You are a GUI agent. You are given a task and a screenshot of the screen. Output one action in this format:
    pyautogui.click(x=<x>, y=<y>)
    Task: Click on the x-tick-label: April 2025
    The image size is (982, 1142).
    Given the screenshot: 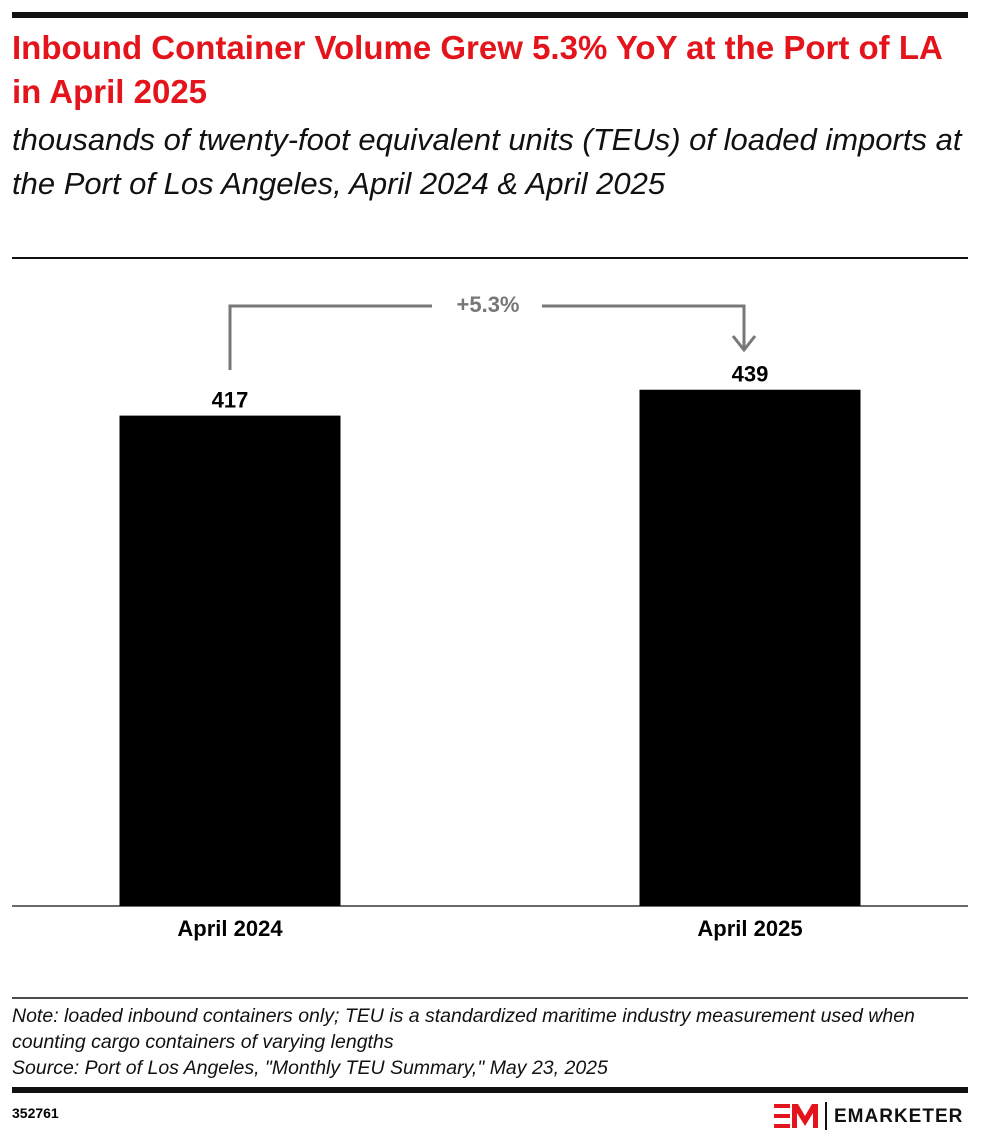 What is the action you would take?
    pyautogui.click(x=749, y=928)
    